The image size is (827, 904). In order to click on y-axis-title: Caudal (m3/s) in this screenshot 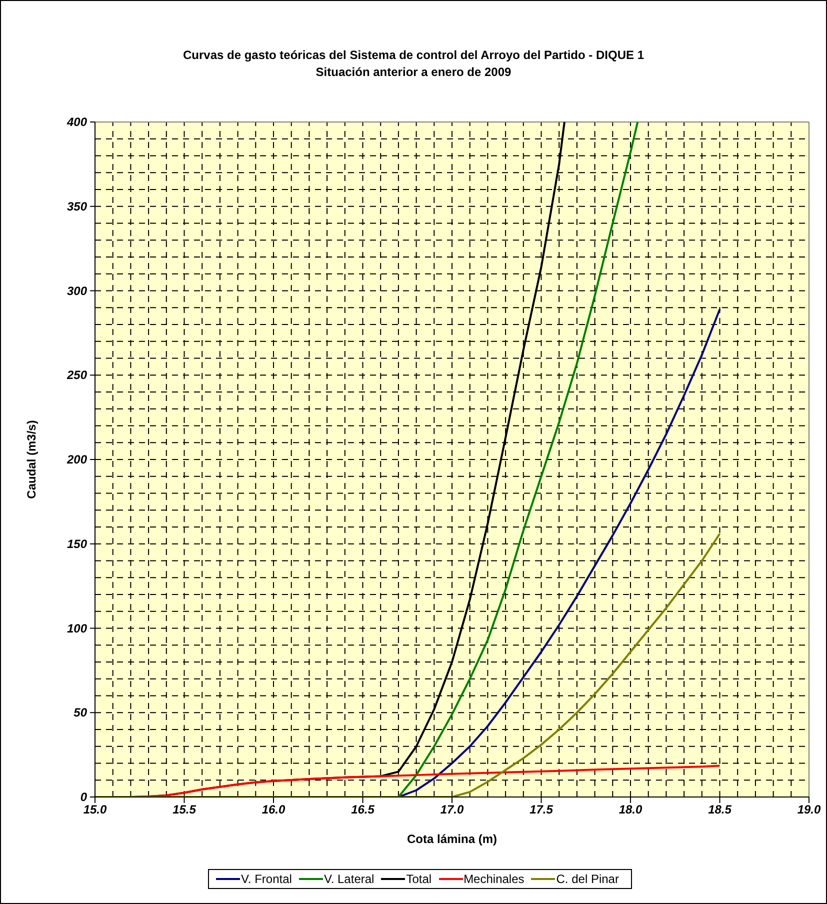, I will do `click(31, 459)`.